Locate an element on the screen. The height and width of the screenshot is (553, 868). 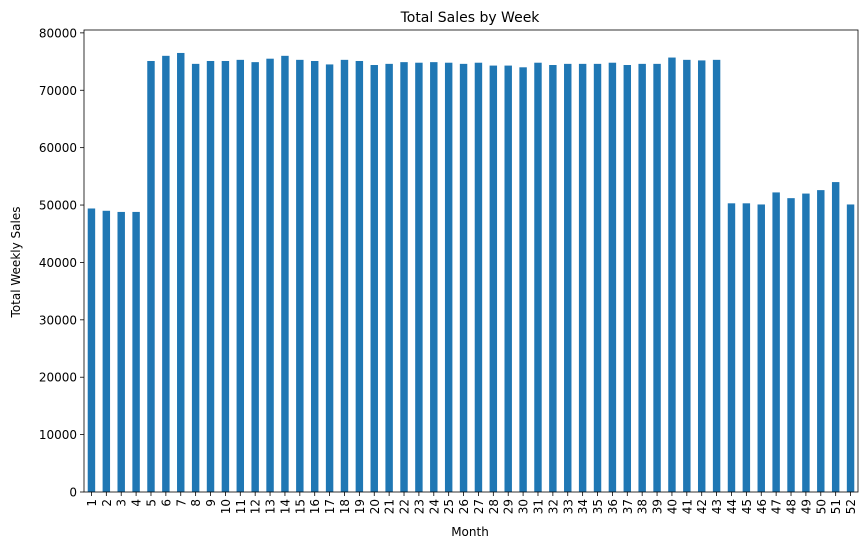
x-tick-label: 42 is located at coordinates (702, 506).